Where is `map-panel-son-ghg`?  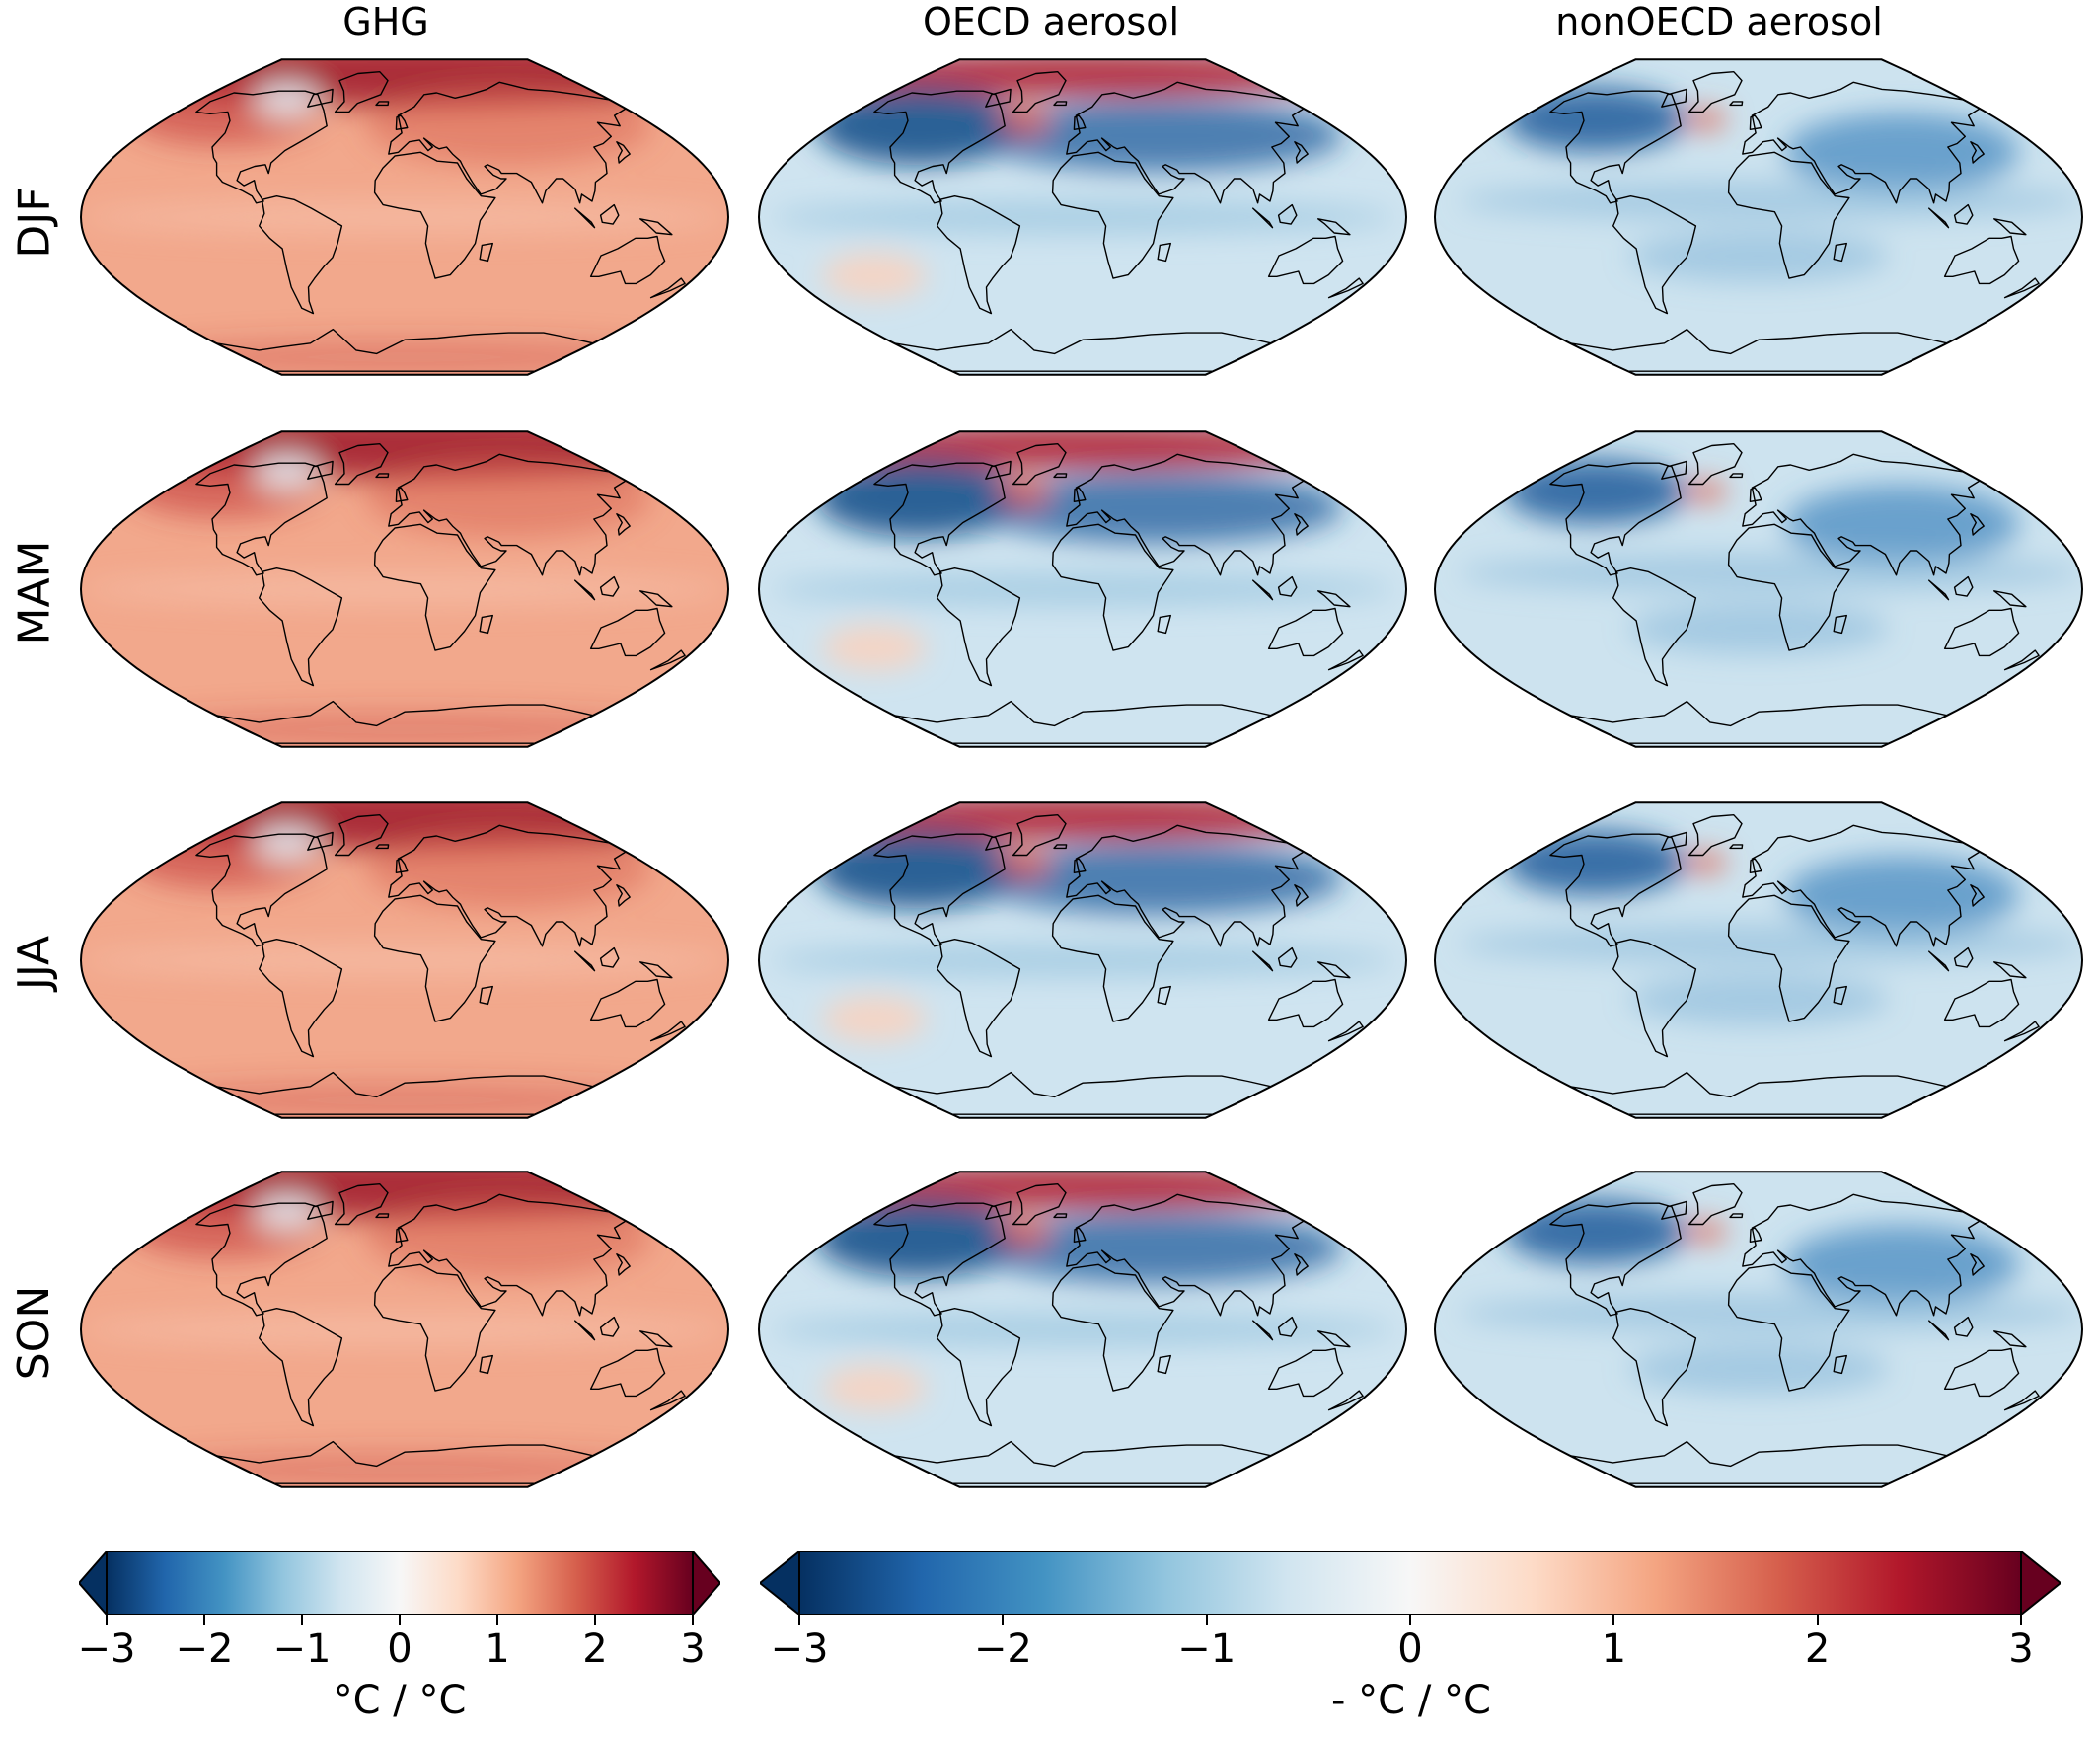
map-panel-son-ghg is located at coordinates (404, 1330).